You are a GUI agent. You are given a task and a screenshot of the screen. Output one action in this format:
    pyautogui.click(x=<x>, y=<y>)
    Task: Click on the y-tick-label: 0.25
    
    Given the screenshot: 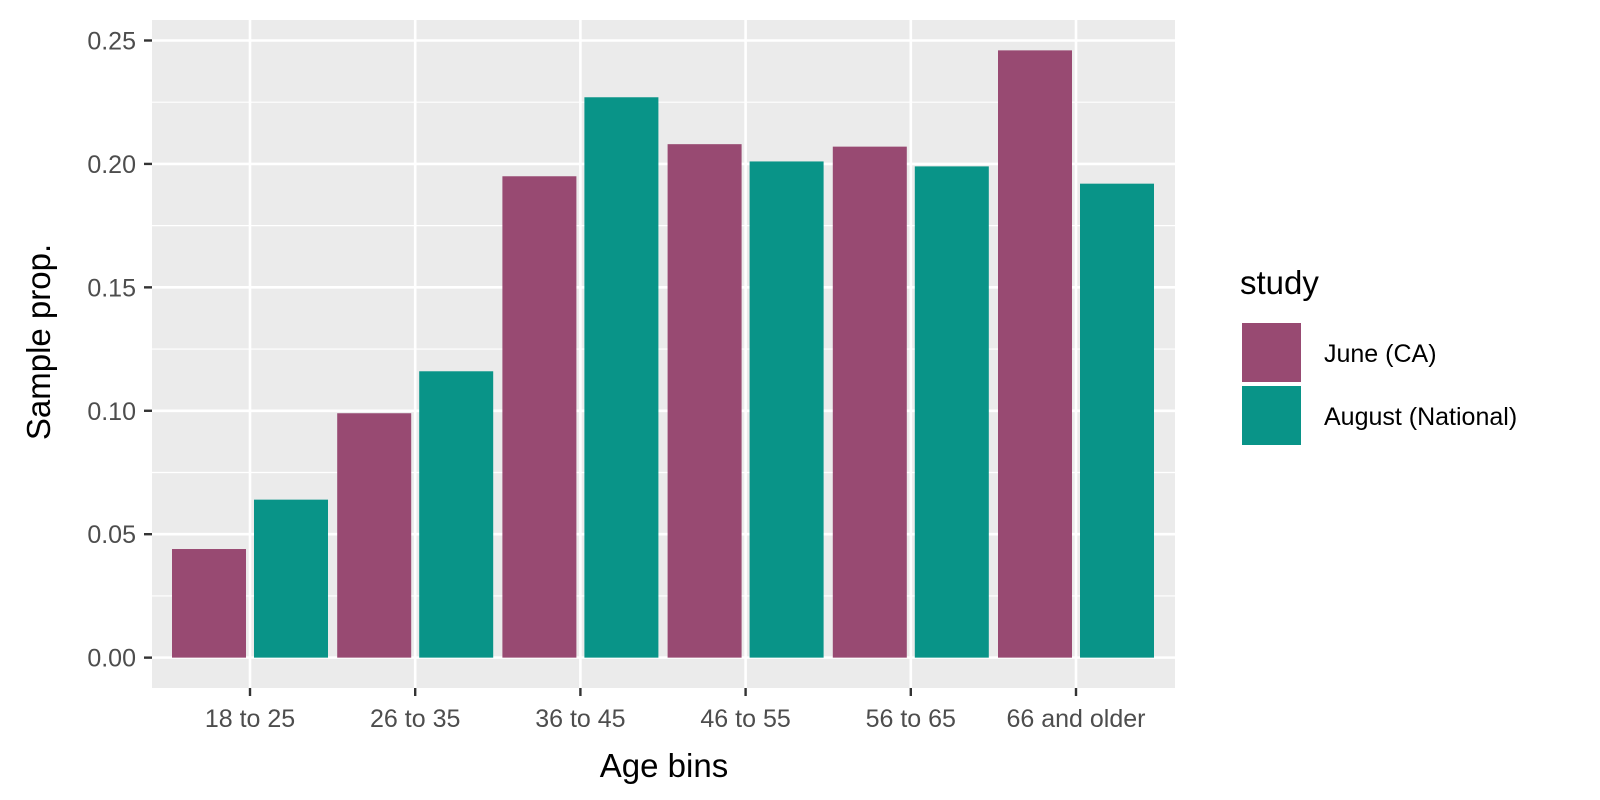 What is the action you would take?
    pyautogui.click(x=111, y=41)
    